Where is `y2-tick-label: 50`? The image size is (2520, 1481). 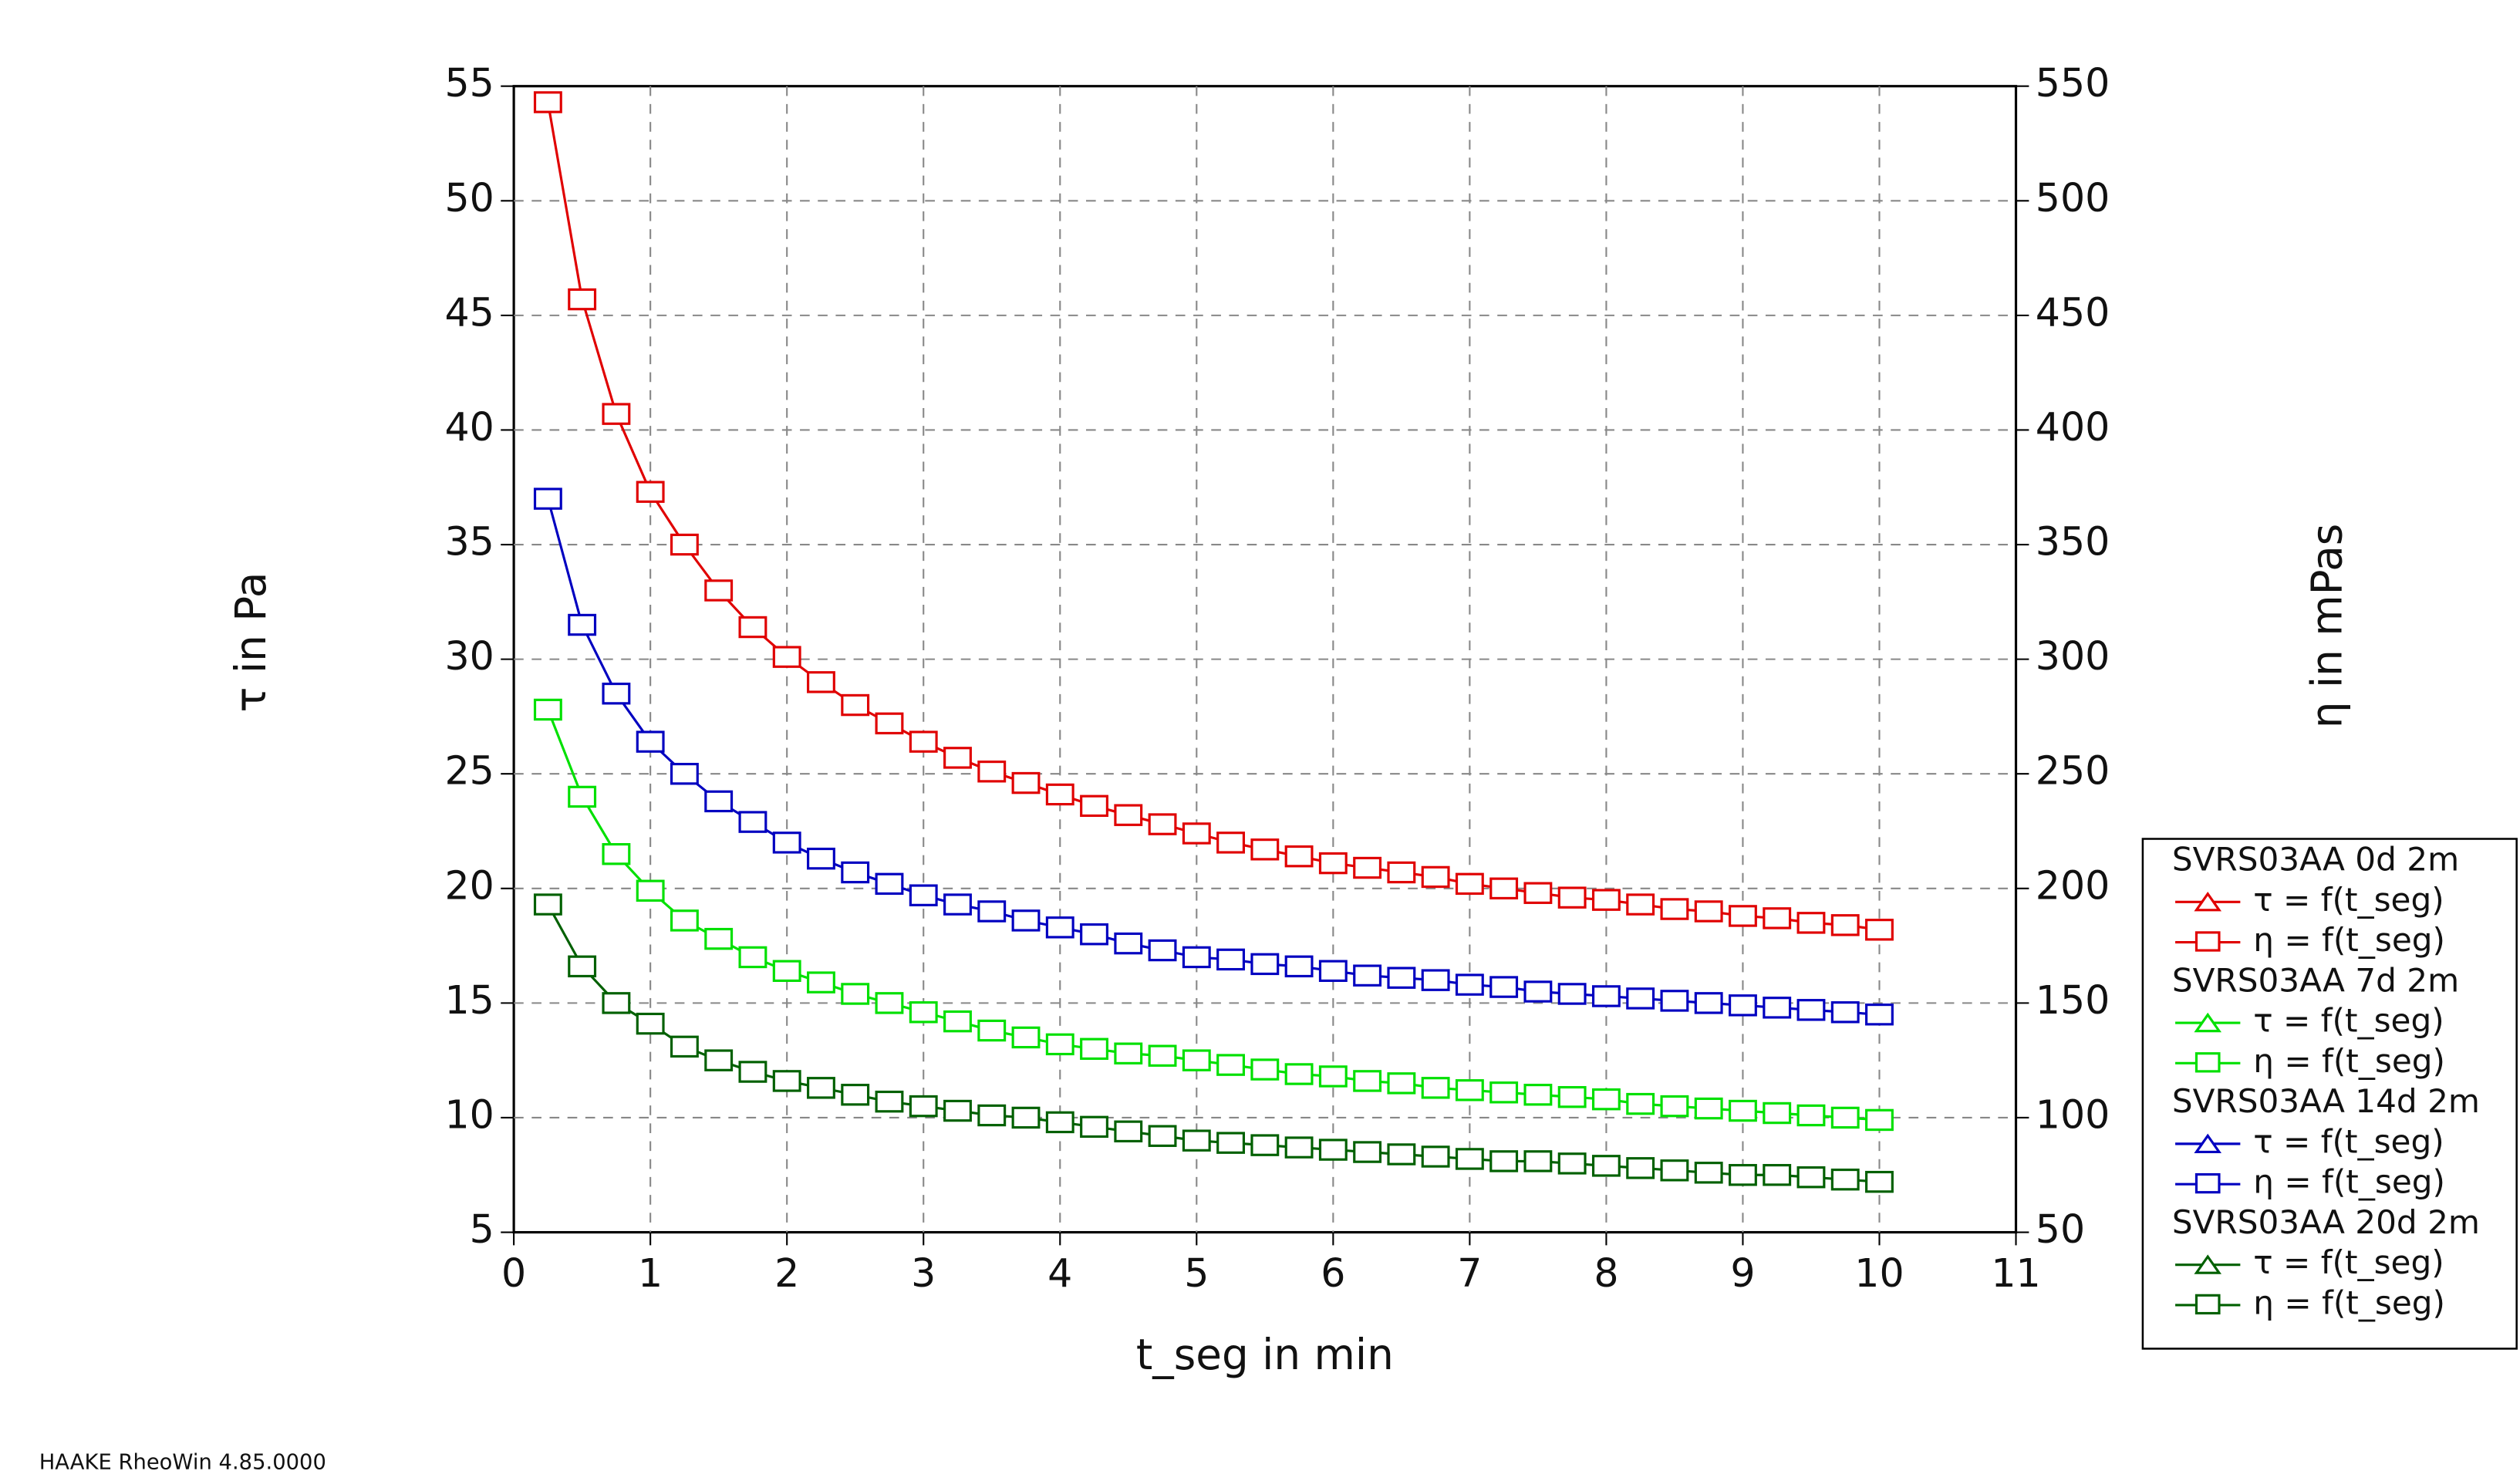 y2-tick-label: 50 is located at coordinates (2061, 1229).